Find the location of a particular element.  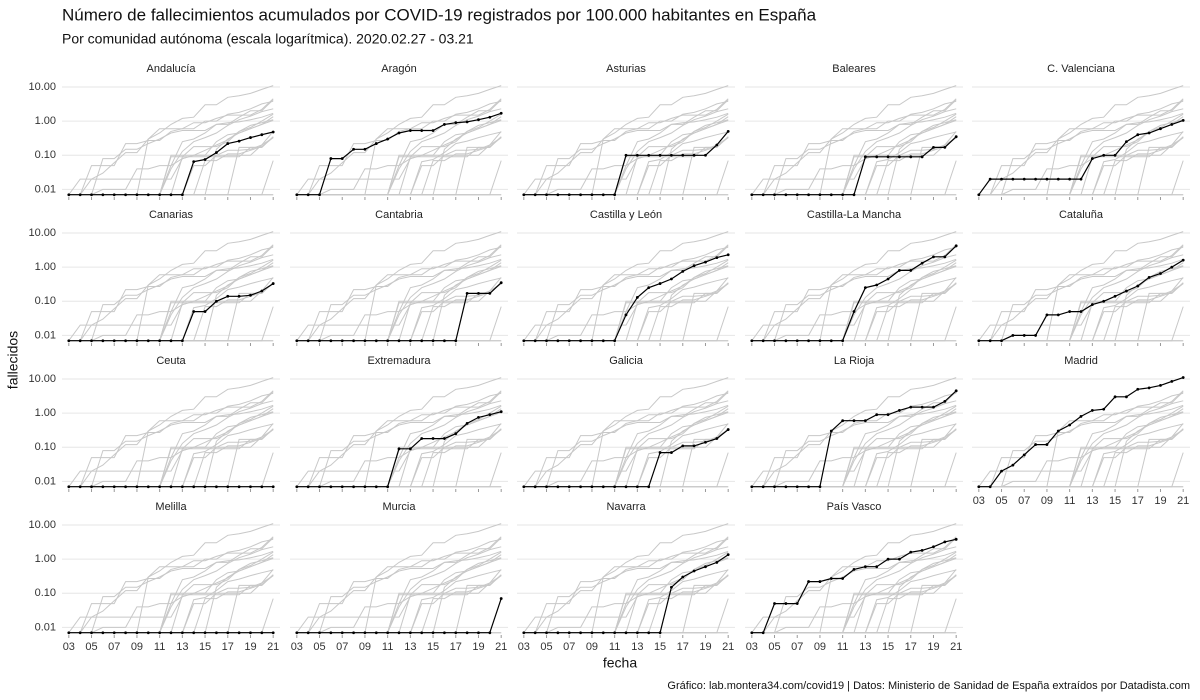

y-tick-label: 0.01 is located at coordinates (45, 189).